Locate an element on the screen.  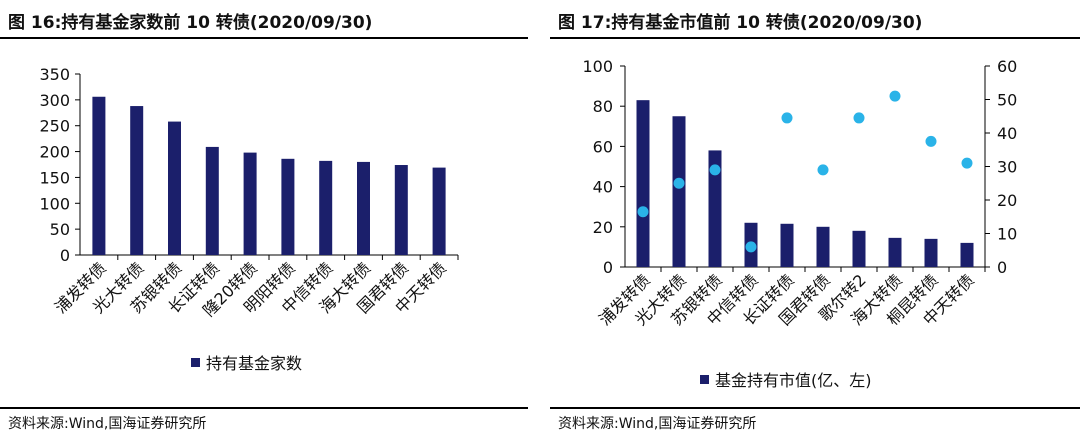
y-tick-label: 200 is located at coordinates (54, 152).